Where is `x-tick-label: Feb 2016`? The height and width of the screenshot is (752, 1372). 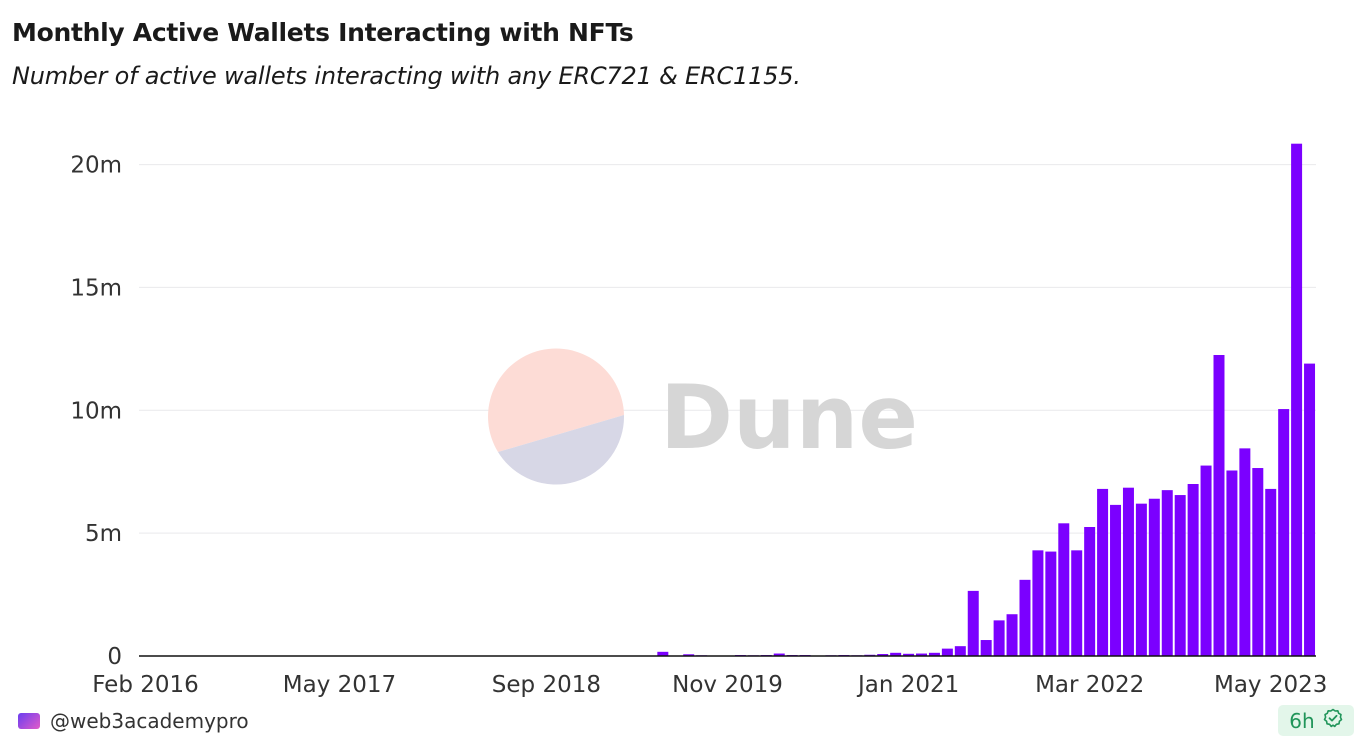 x-tick-label: Feb 2016 is located at coordinates (145, 685).